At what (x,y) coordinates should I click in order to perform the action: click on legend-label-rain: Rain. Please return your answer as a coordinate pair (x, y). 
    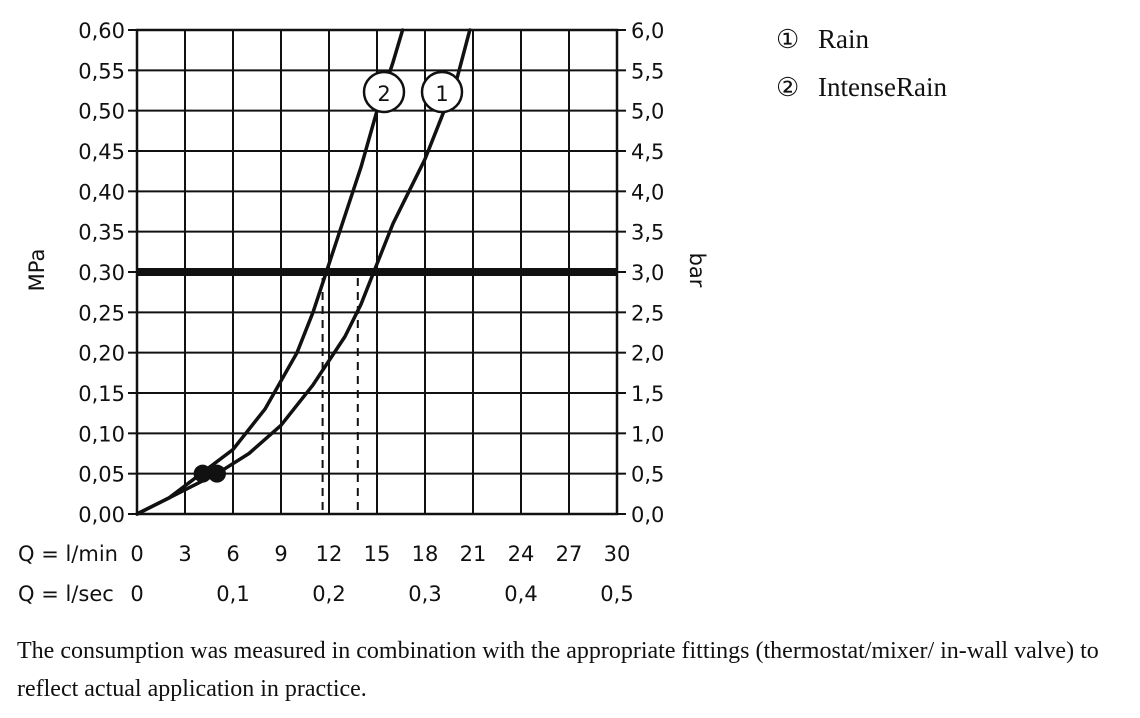
    Looking at the image, I should click on (843, 39).